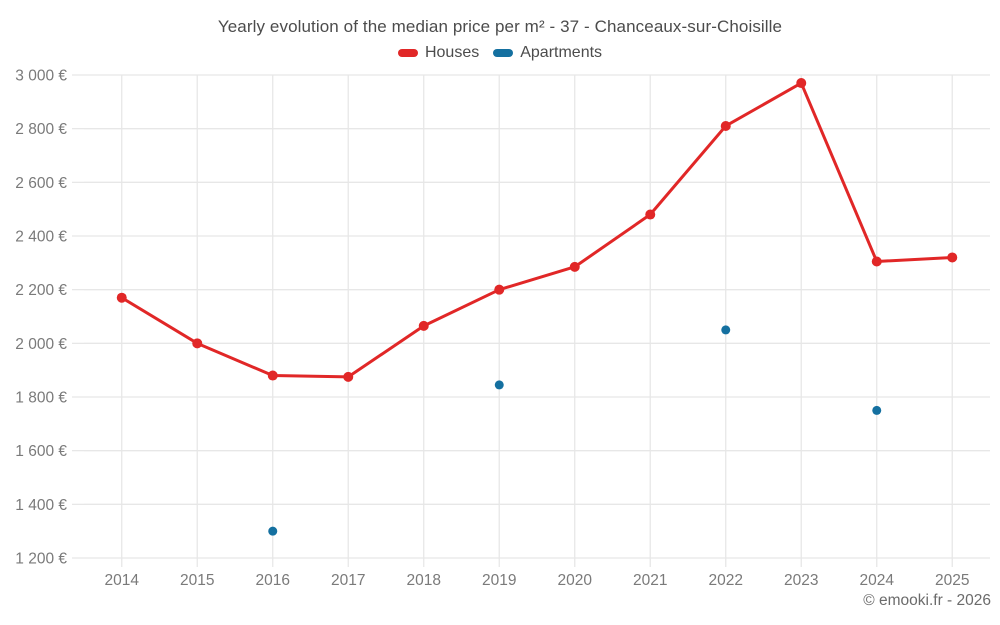 This screenshot has width=1000, height=625. What do you see at coordinates (574, 266) in the screenshot?
I see `houses-point-2020` at bounding box center [574, 266].